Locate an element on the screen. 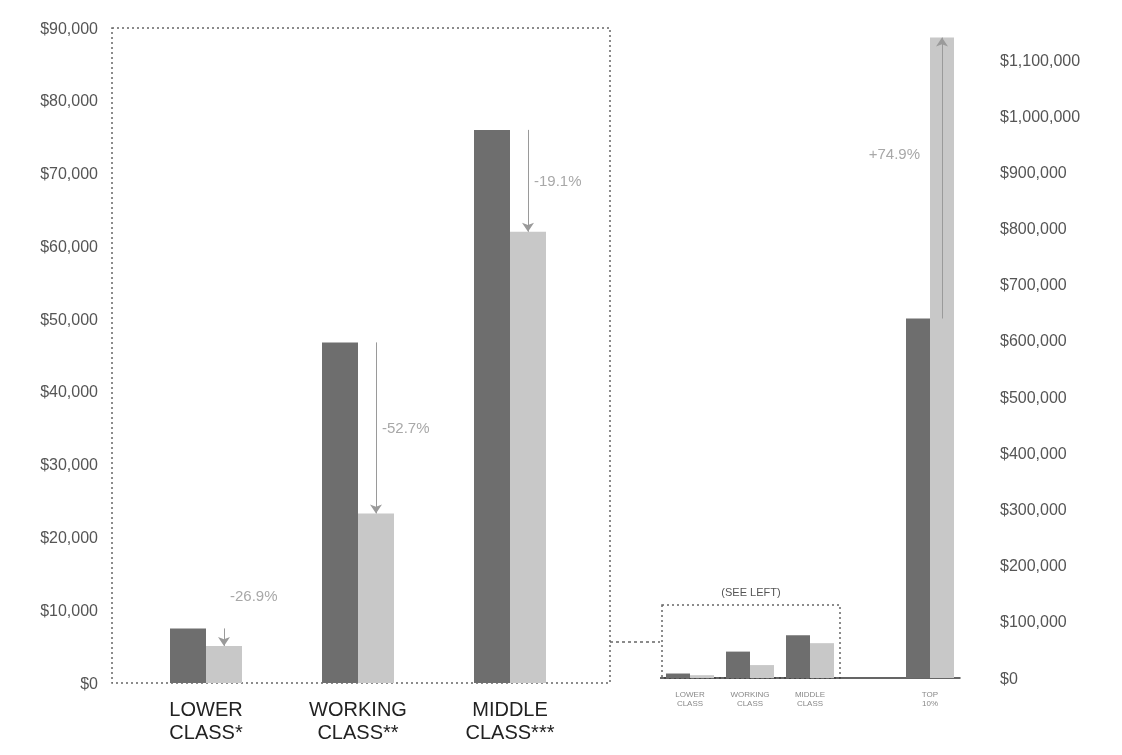 The width and height of the screenshot is (1122, 755). y-tick-label: $900,000 is located at coordinates (1033, 172).